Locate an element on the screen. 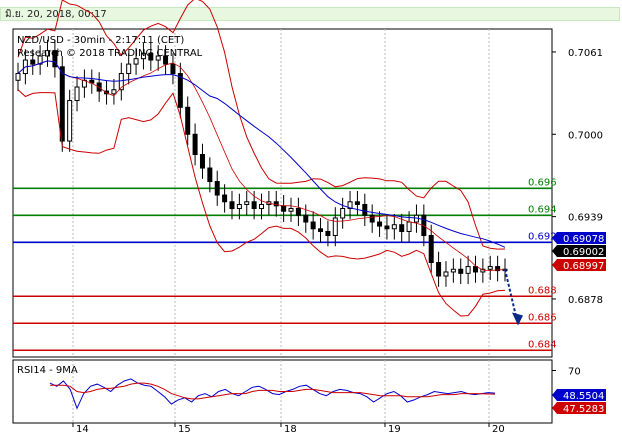 The width and height of the screenshot is (622, 447). rsi-value-label: 47.5283 is located at coordinates (583, 409).